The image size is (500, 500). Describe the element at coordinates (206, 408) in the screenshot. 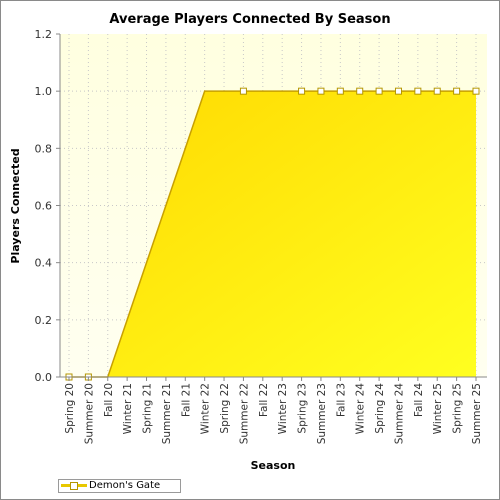

I see `x-tick-label: Winter 22` at that location.